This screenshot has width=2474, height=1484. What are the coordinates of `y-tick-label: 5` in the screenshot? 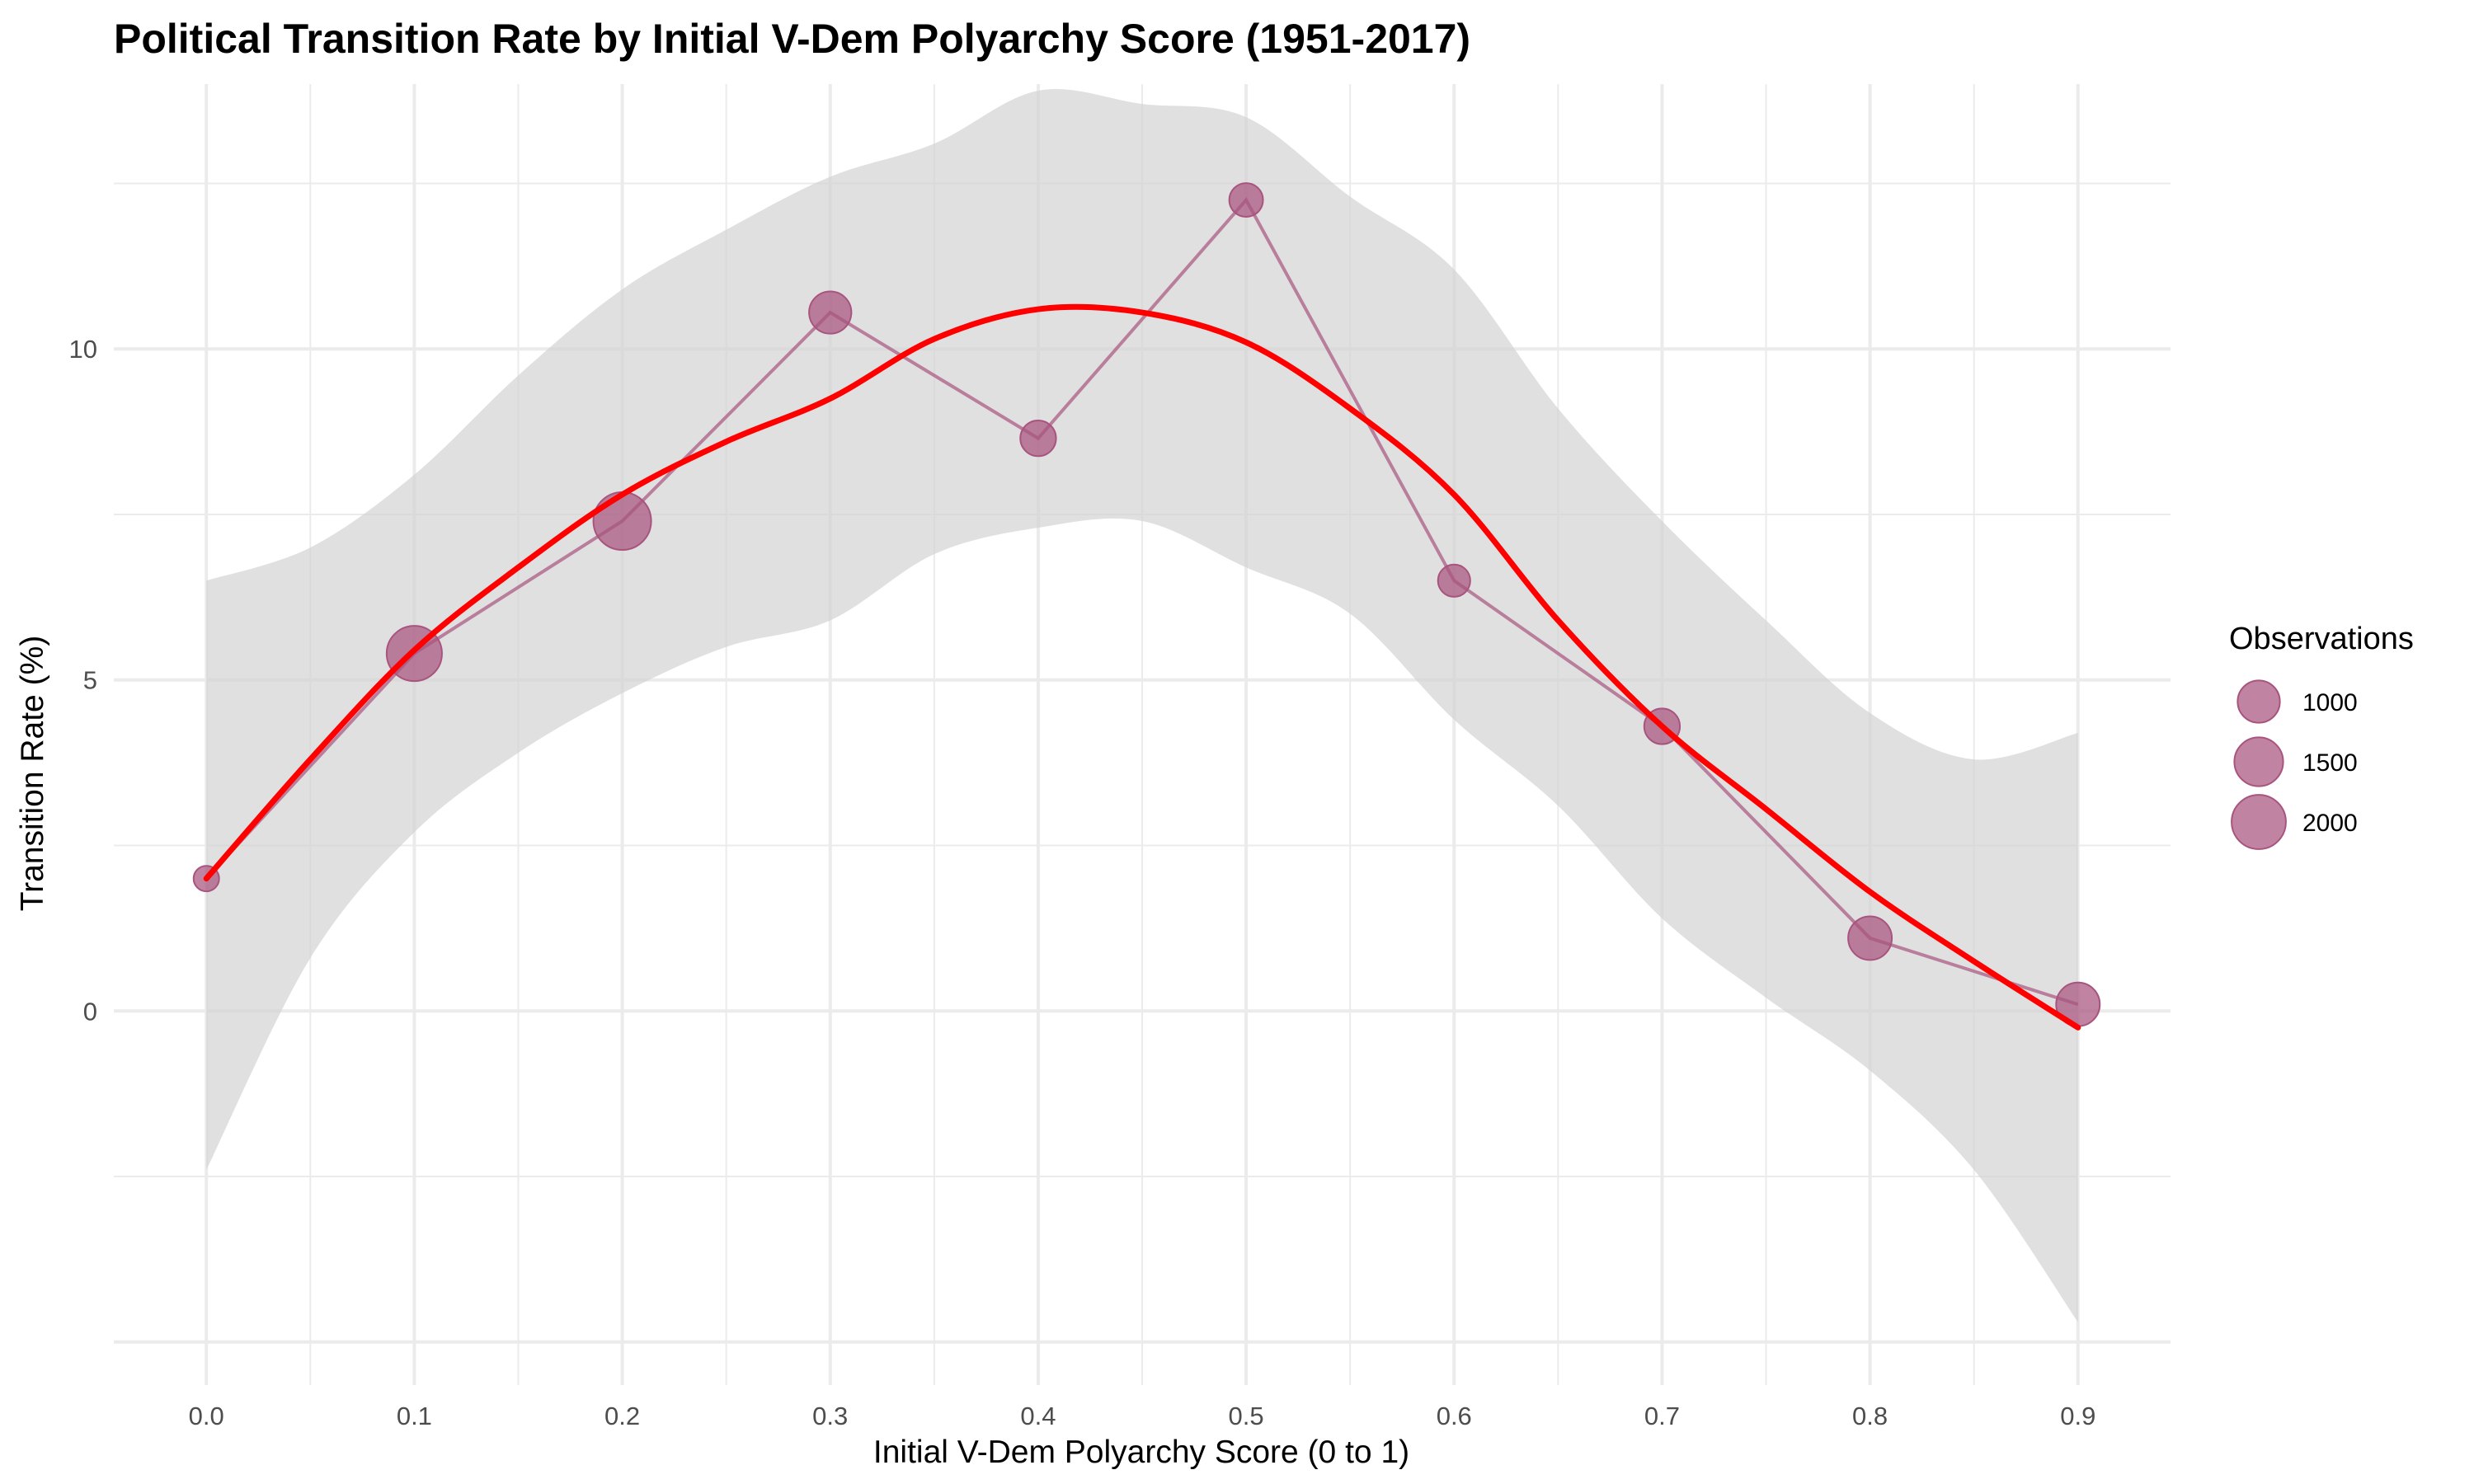 It's located at (90, 680).